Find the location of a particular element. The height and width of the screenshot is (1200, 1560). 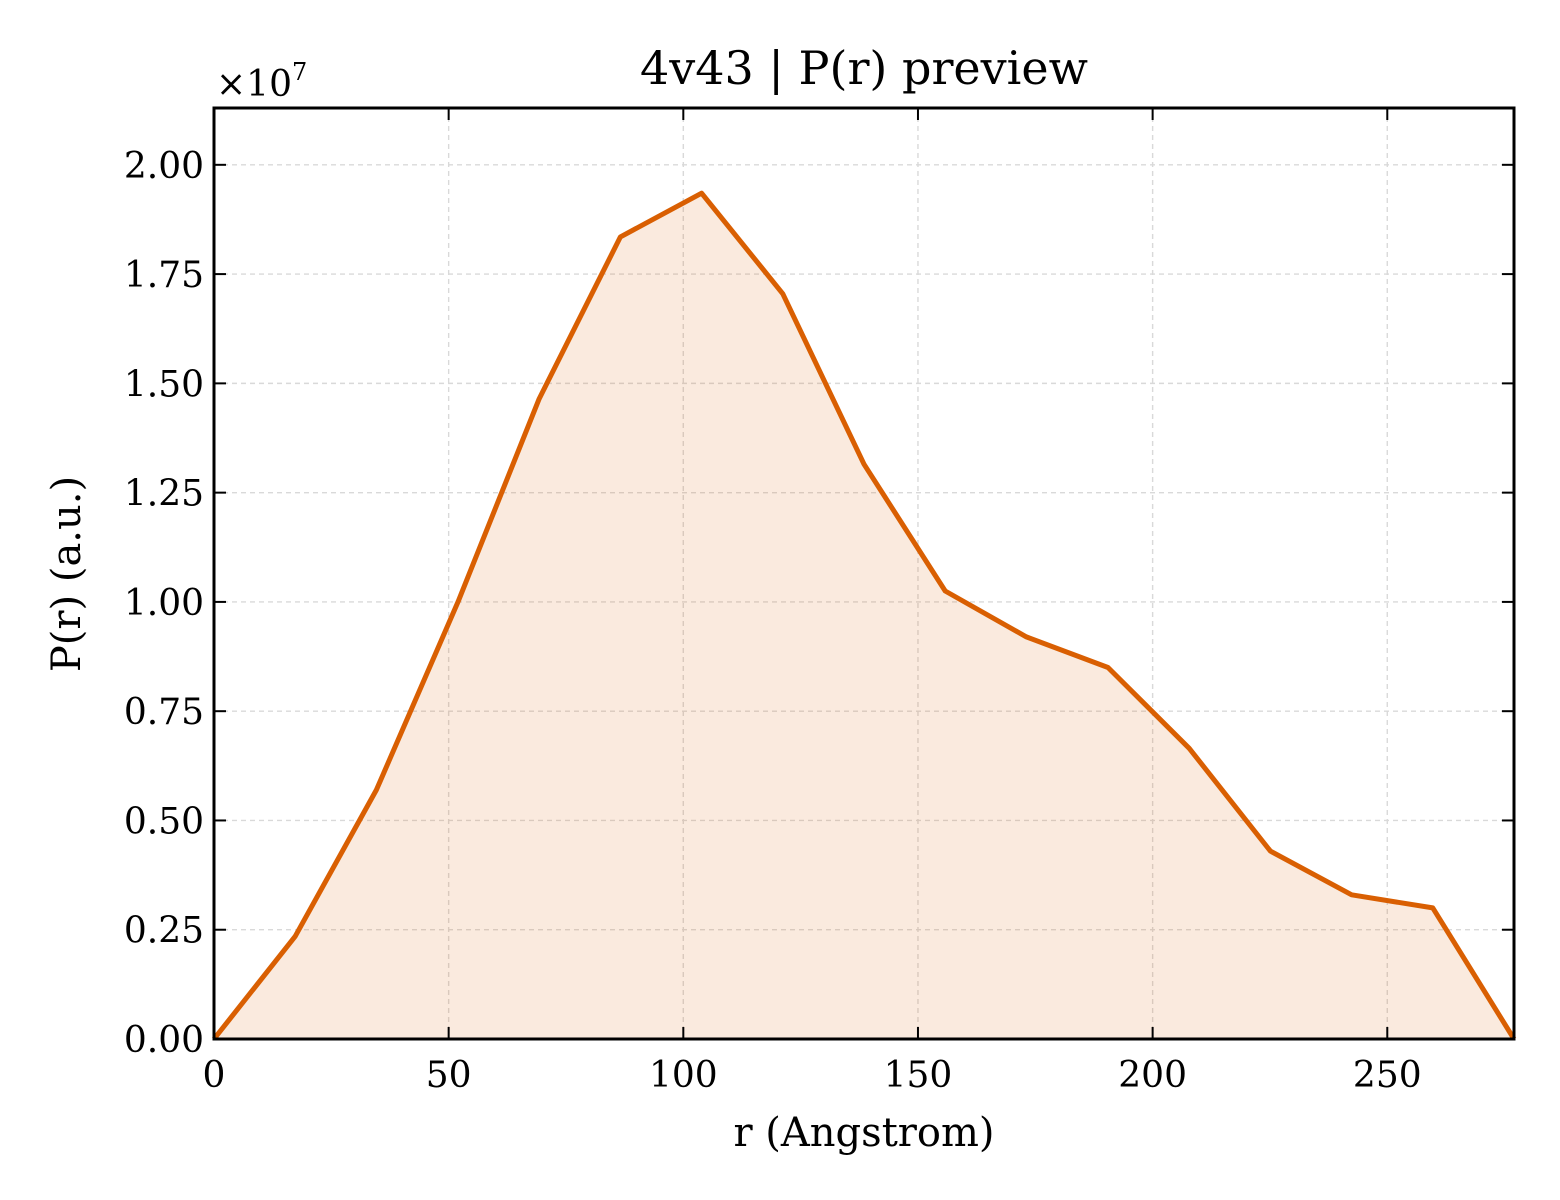

x-axis-label: r (Angstrom) is located at coordinates (863, 1133).